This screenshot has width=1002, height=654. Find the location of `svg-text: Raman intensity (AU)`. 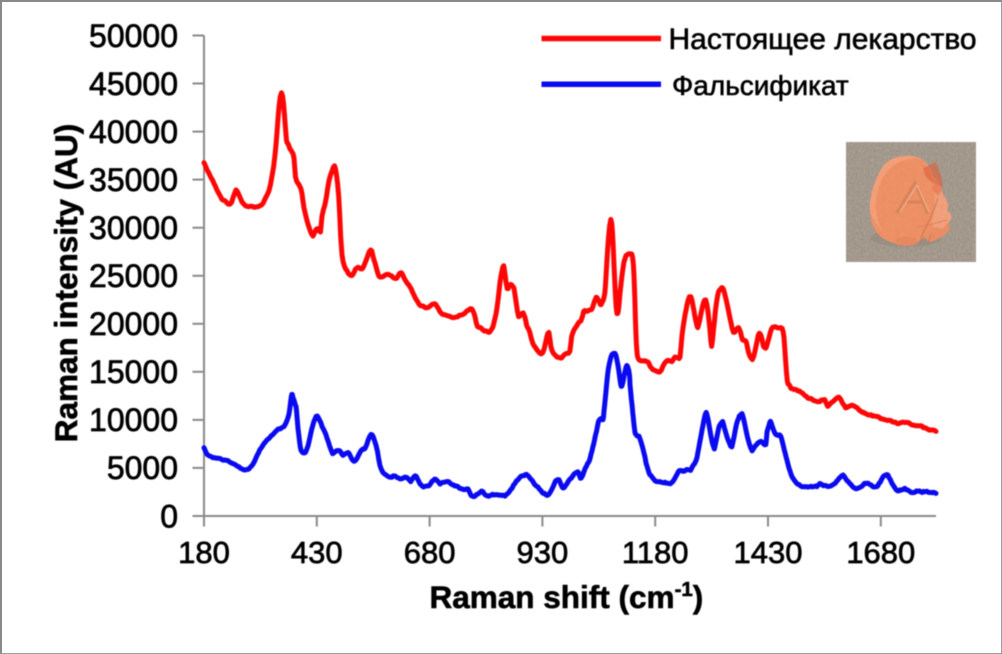

svg-text: Raman intensity (AU) is located at coordinates (66, 283).